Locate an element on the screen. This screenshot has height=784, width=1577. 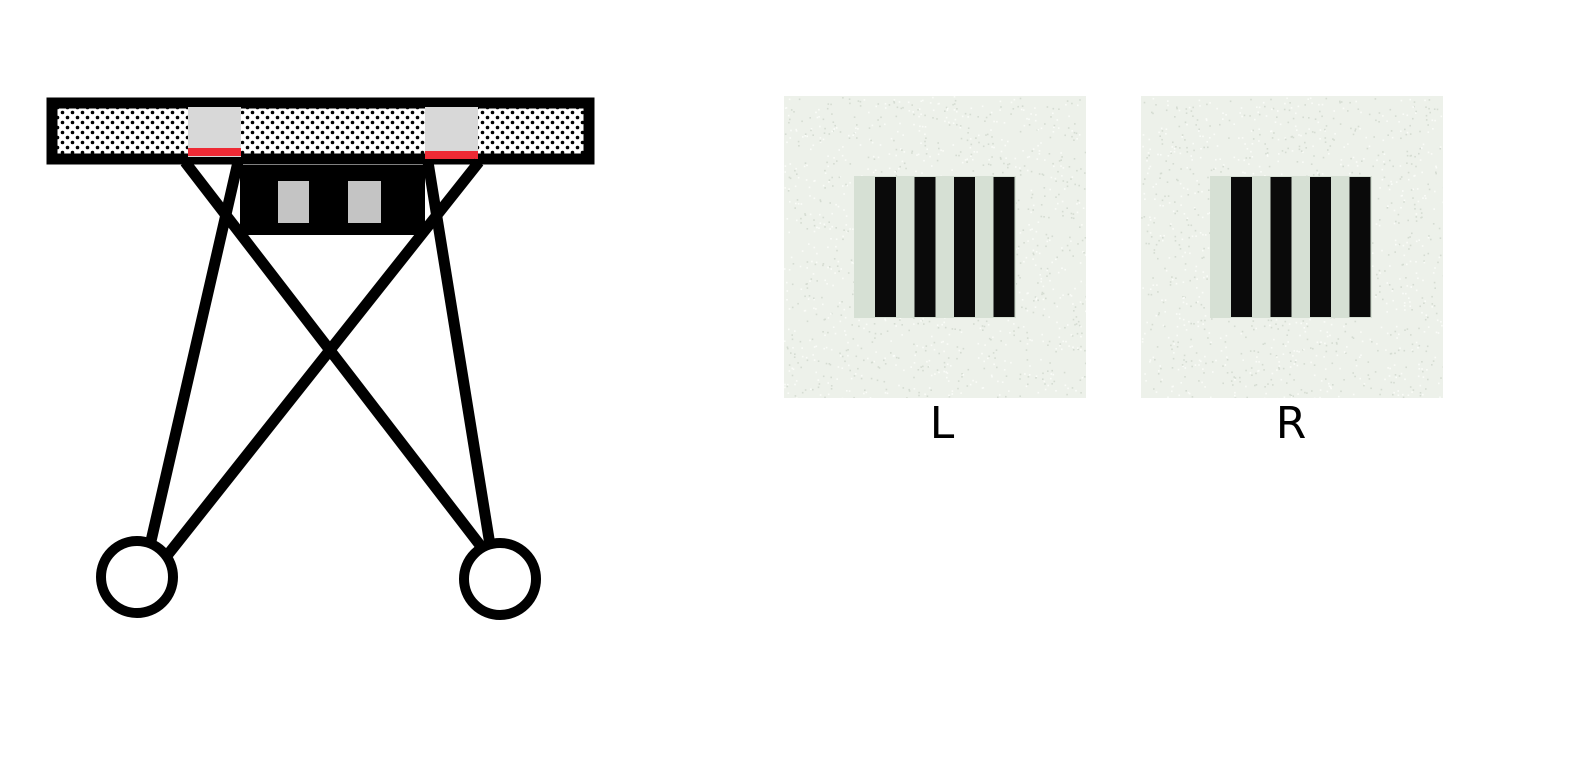
left-filter-strip is located at coordinates (214, 152).